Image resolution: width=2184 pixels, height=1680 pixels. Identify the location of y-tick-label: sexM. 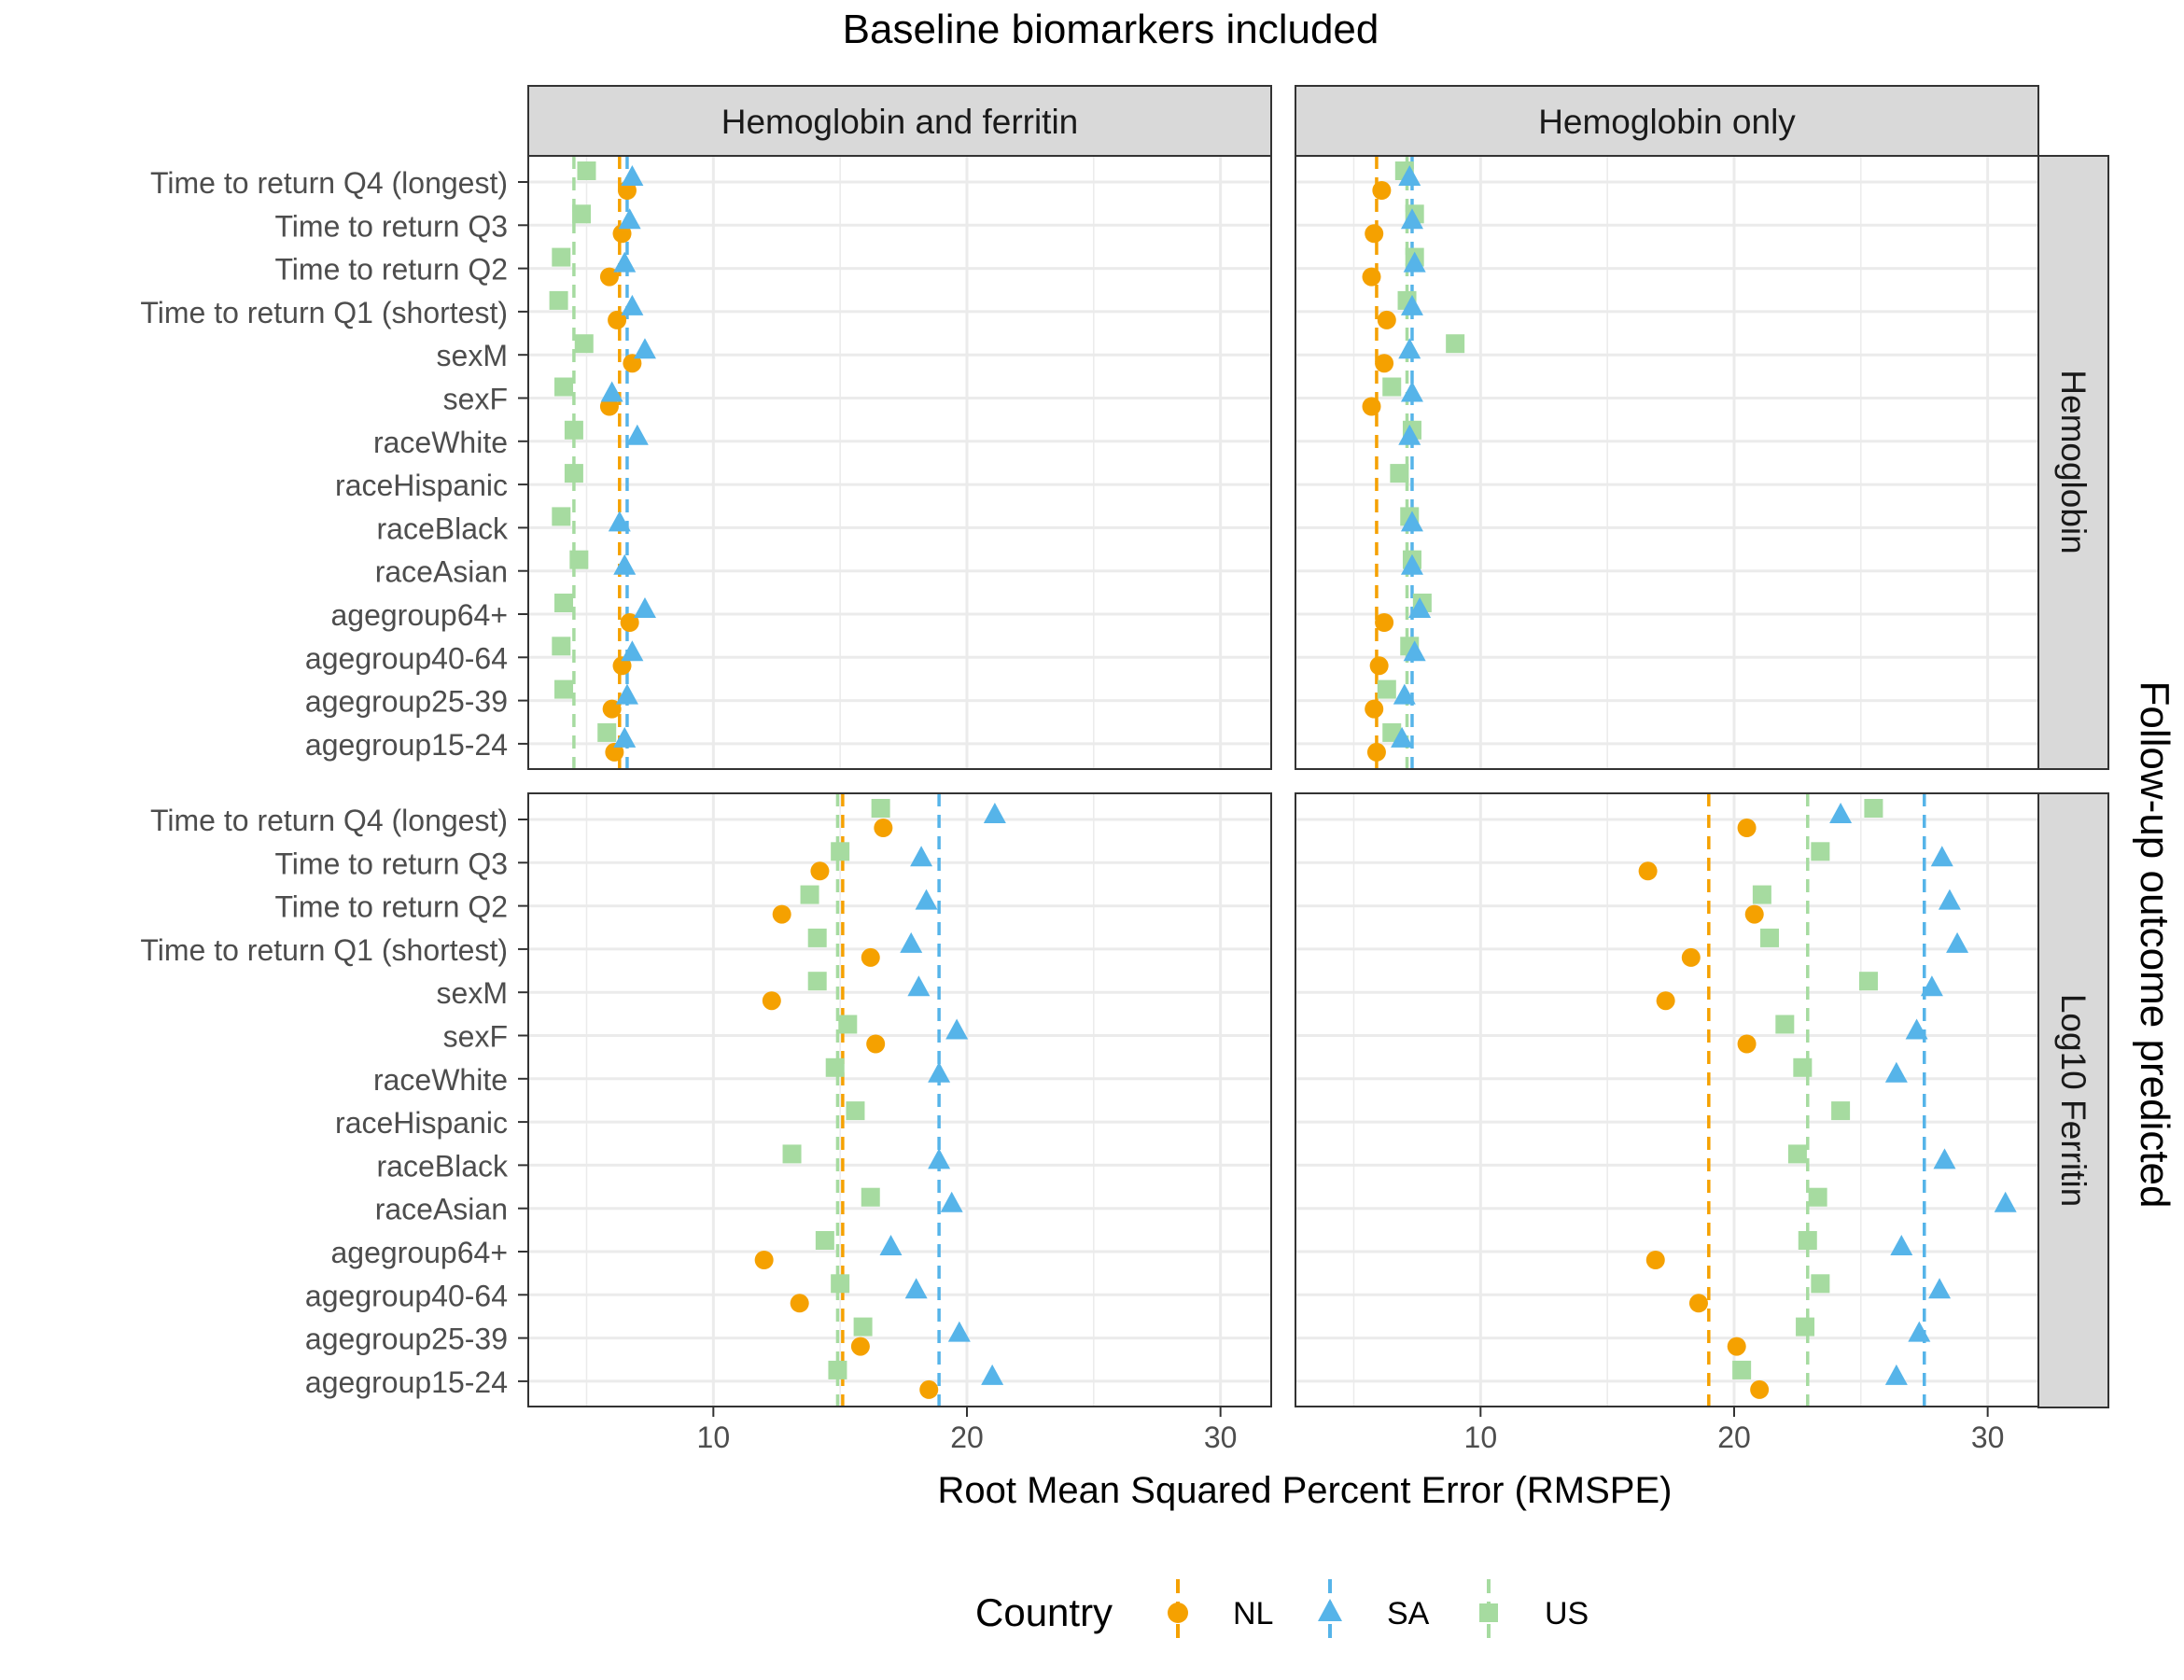
(472, 993).